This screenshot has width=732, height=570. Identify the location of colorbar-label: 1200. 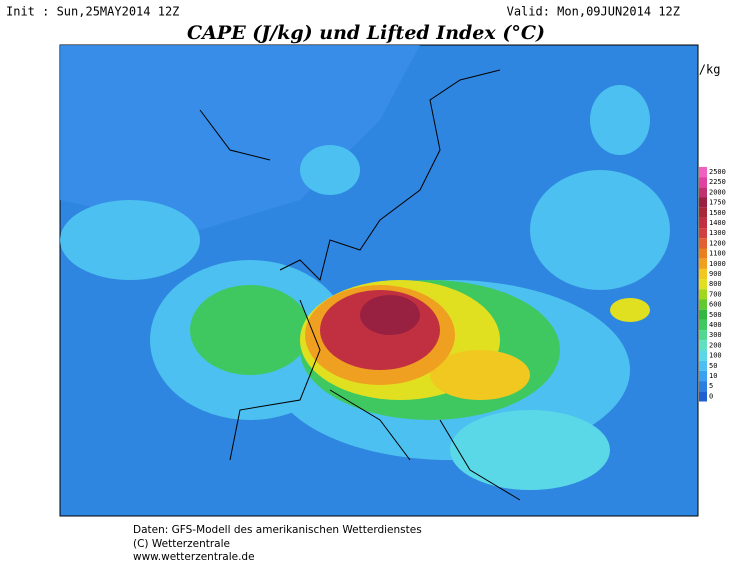
(717, 243).